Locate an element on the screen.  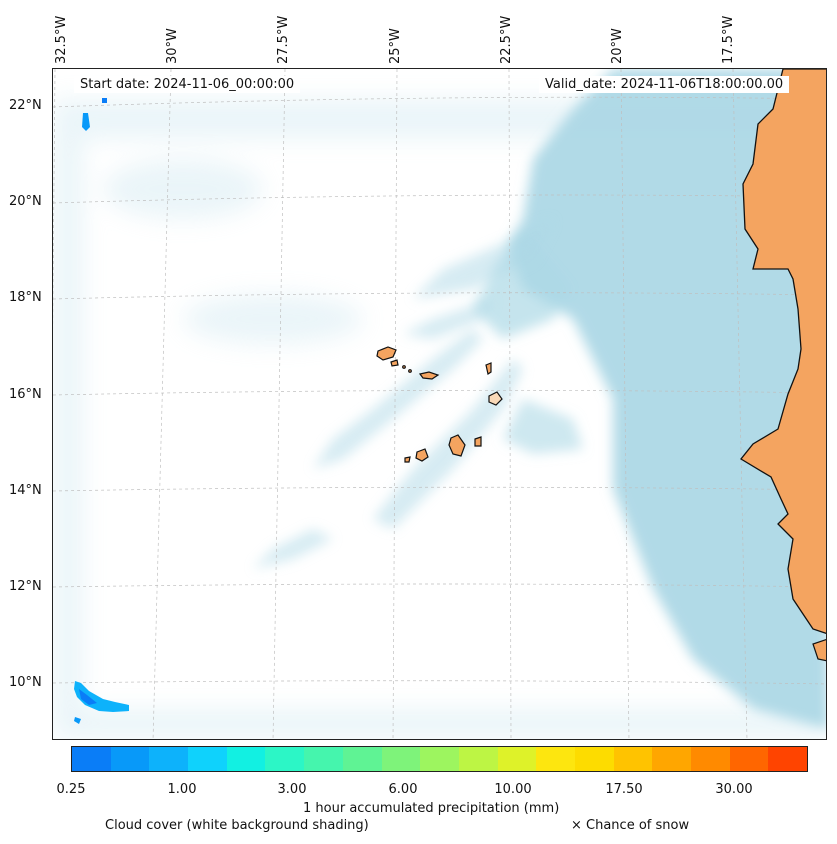
cloud-cover-legend: Cloud cover (white background shading) is located at coordinates (237, 825).